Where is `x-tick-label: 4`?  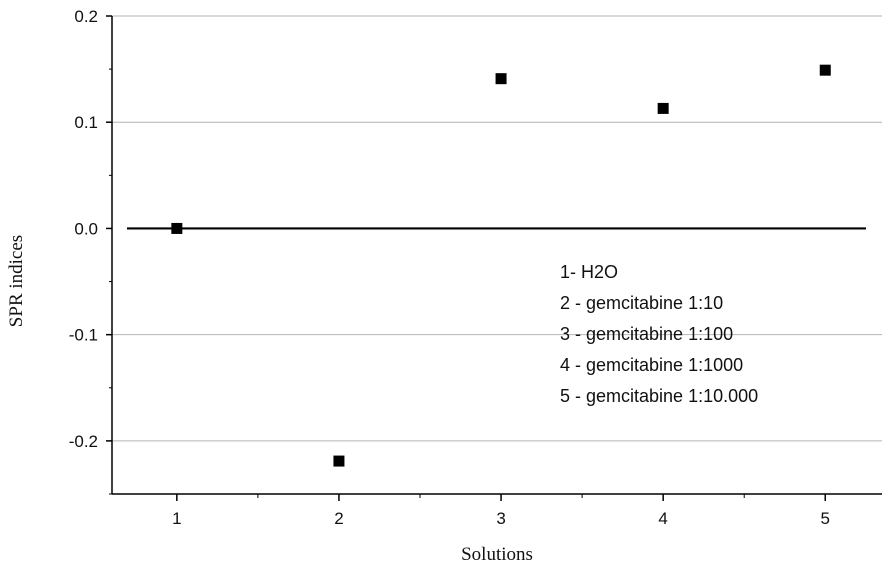 x-tick-label: 4 is located at coordinates (662, 518).